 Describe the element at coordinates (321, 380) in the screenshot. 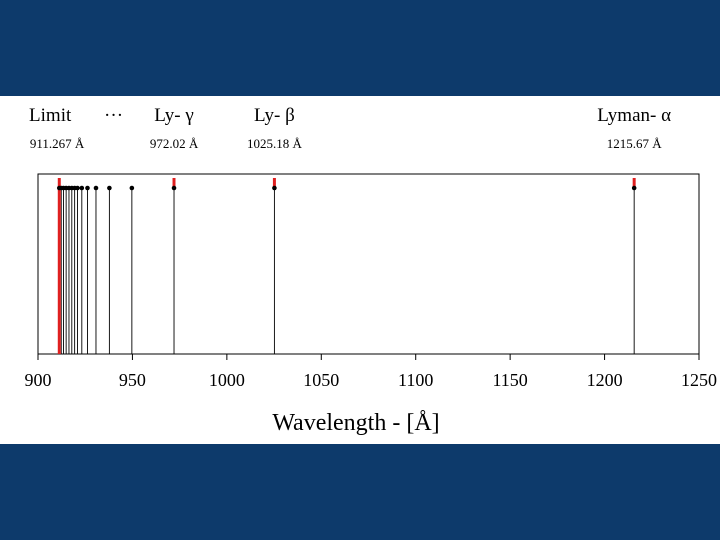

I see `x-tick-label-3: 1050` at that location.